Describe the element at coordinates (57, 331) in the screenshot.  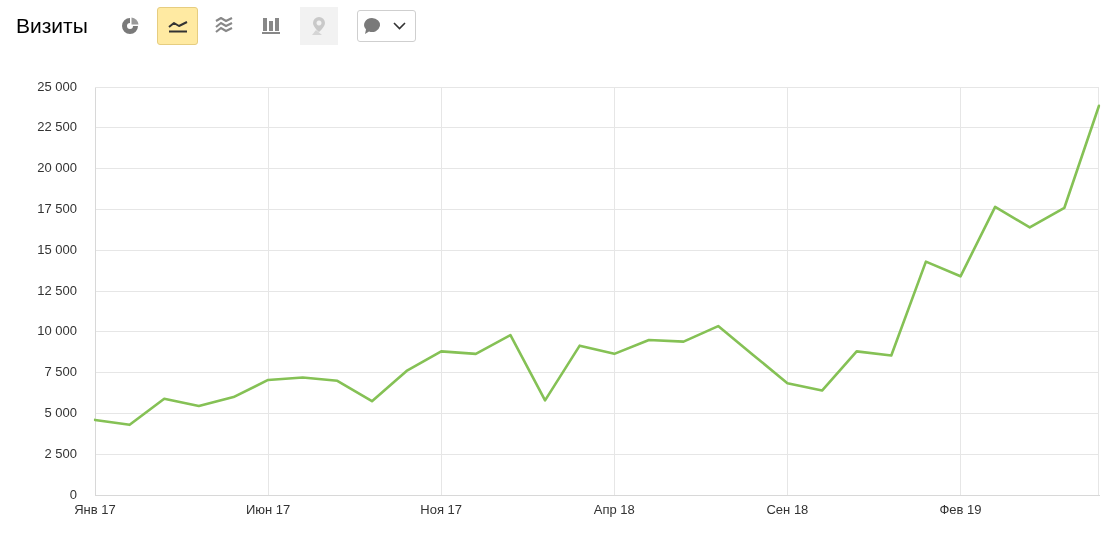
I see `y-tick-label: 10 000` at that location.